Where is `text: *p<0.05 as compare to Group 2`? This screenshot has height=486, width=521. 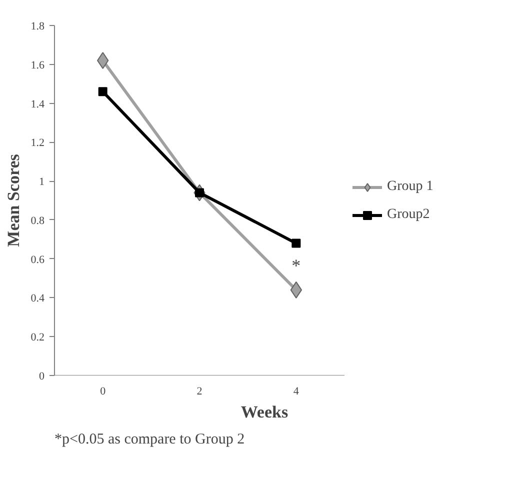
text: *p<0.05 as compare to Group 2 is located at coordinates (149, 440).